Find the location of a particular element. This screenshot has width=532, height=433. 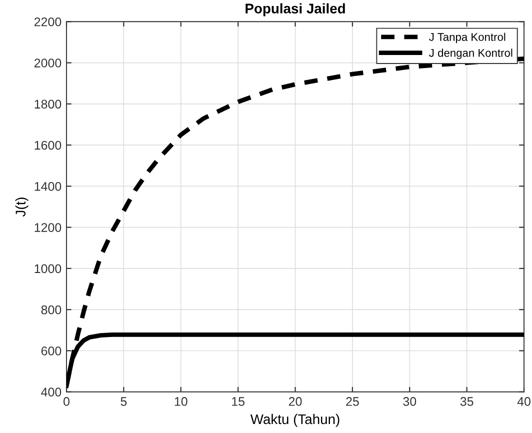

x-tick-label: 0 is located at coordinates (67, 401).